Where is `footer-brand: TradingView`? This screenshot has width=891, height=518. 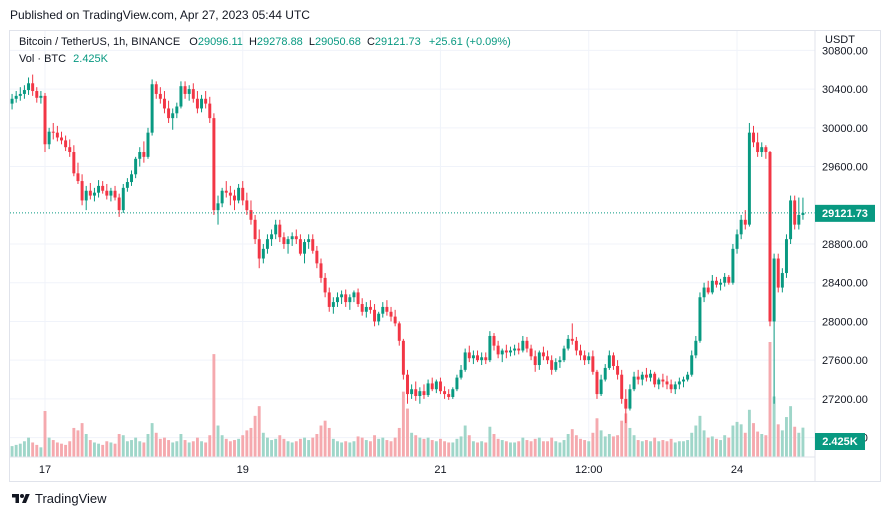
footer-brand: TradingView is located at coordinates (59, 498).